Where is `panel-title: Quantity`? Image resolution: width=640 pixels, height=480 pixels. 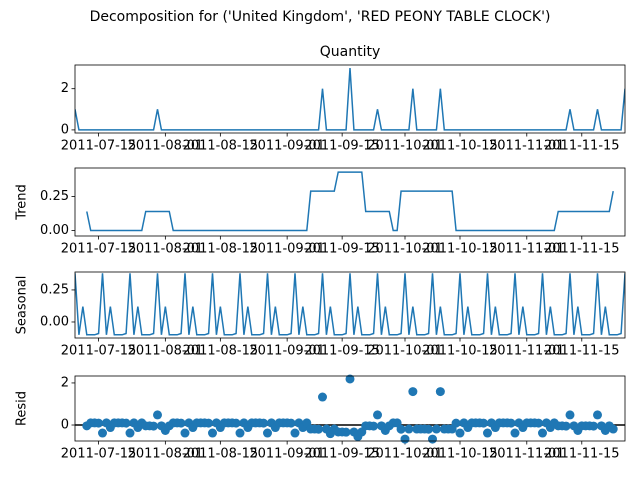
panel-title: Quantity is located at coordinates (350, 52).